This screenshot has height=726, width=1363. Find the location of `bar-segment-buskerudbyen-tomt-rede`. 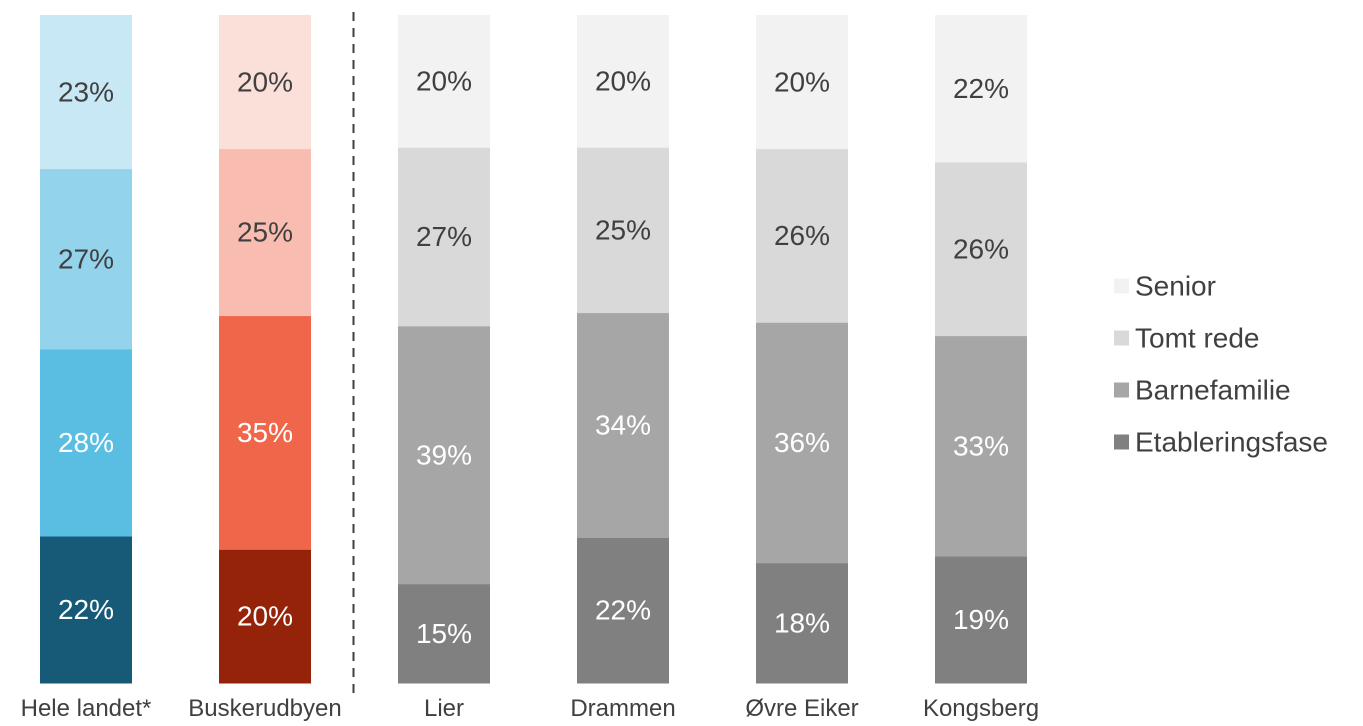

bar-segment-buskerudbyen-tomt-rede is located at coordinates (265, 232).